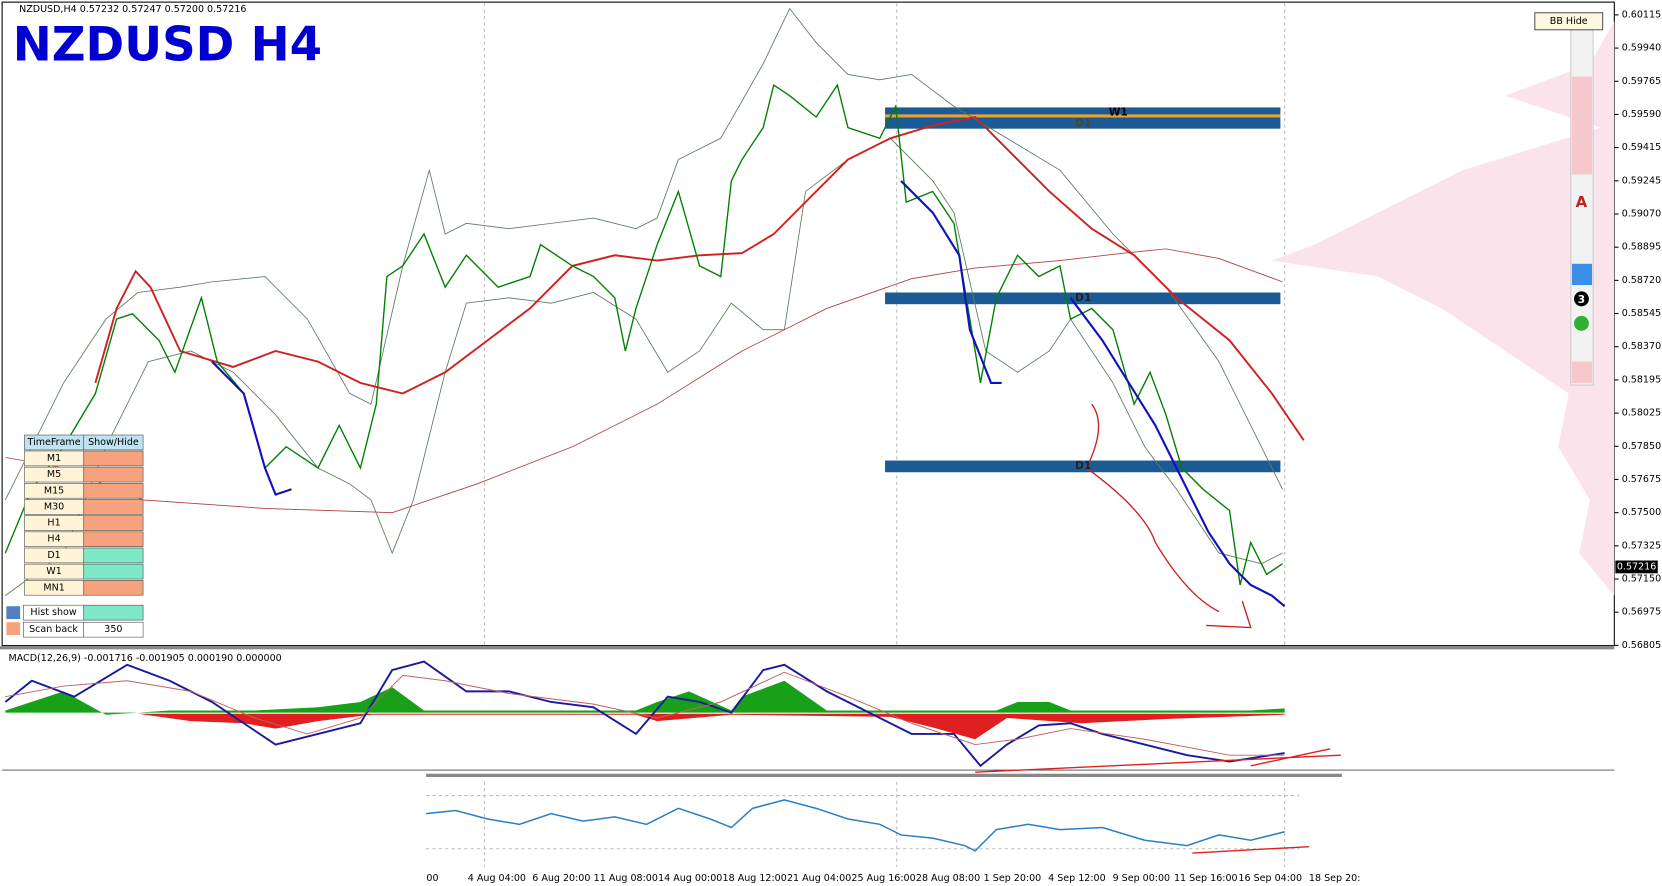 The width and height of the screenshot is (1662, 886). I want to click on hist-show-label: Hist show, so click(53, 612).